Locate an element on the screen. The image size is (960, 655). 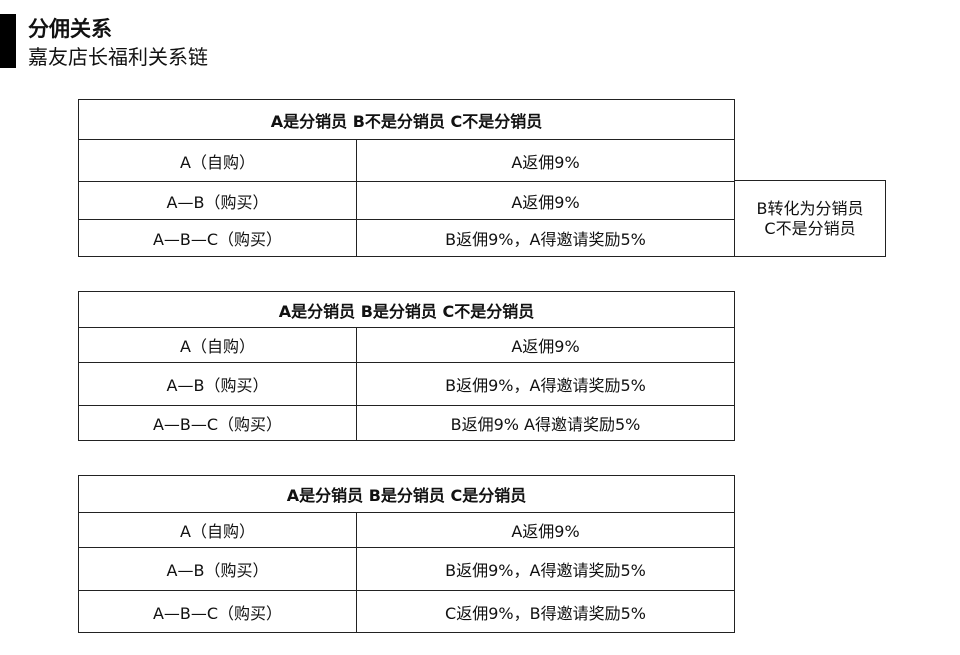
conversion-note: B转化为分销员 C不是分销员 is located at coordinates (810, 218).